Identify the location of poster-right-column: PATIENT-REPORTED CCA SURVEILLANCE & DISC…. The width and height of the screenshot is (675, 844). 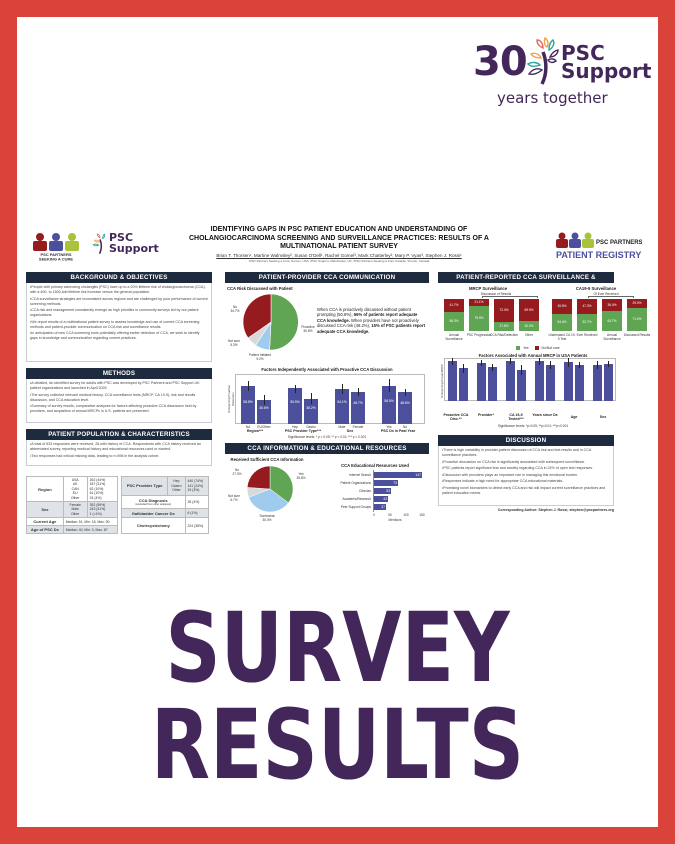
(544, 392).